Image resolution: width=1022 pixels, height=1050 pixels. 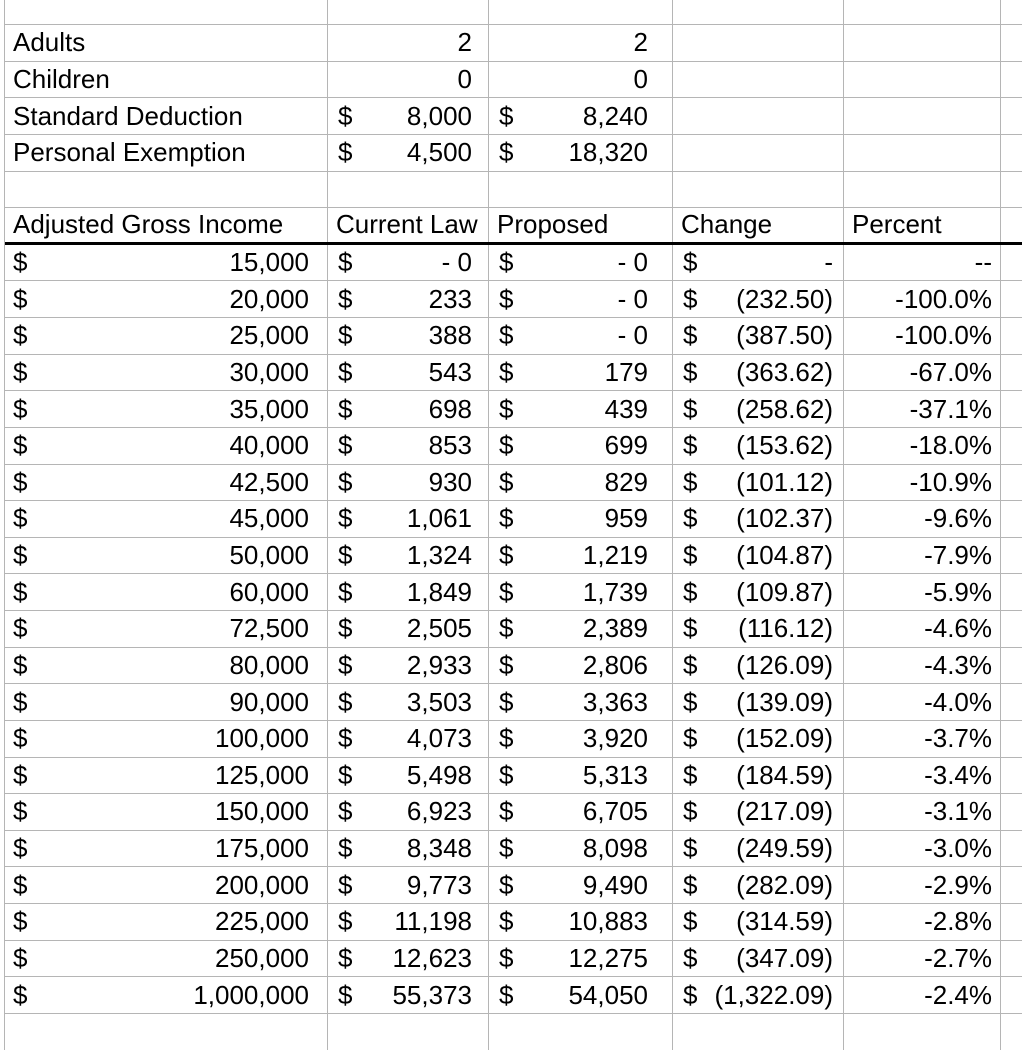 I want to click on proposed-cell: $ 12,275, so click(x=581, y=958).